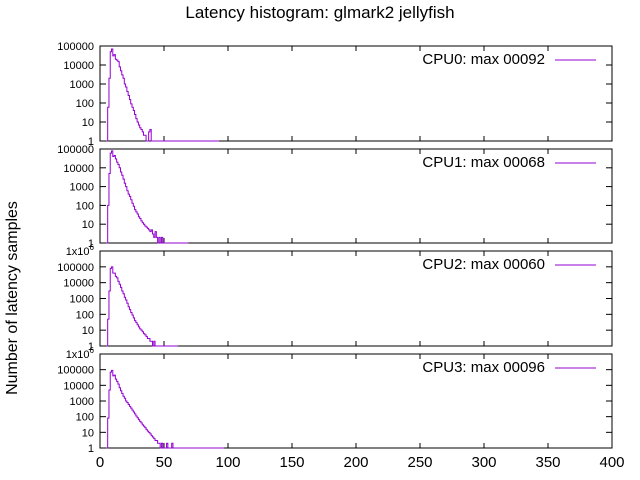 The width and height of the screenshot is (640, 480). What do you see at coordinates (483, 162) in the screenshot?
I see `legend-label: CPU1: max 00068` at bounding box center [483, 162].